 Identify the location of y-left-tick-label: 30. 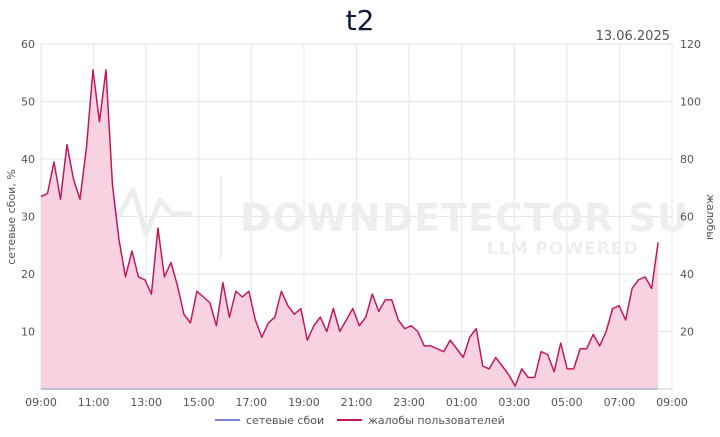
(28, 217).